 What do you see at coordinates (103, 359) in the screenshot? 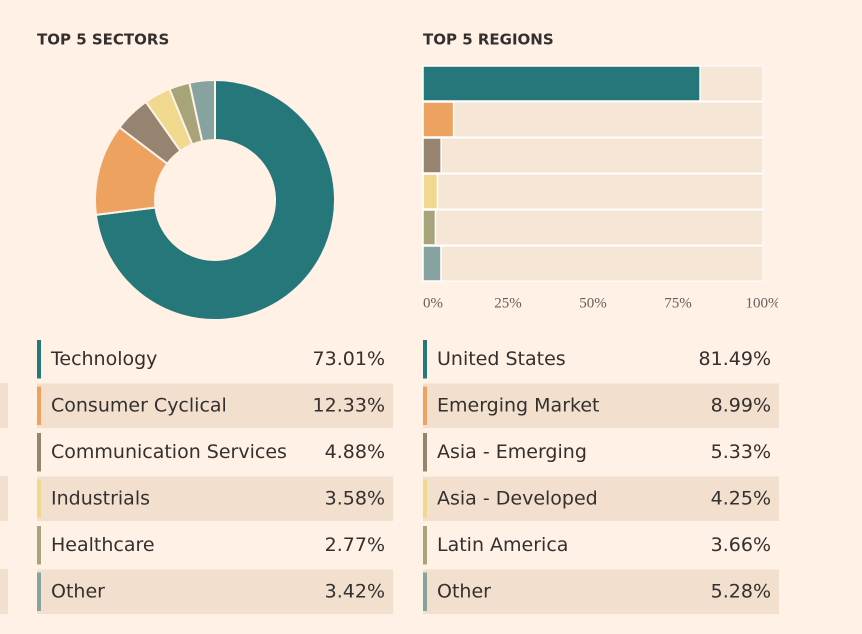
I see `legend-label: Technology` at bounding box center [103, 359].